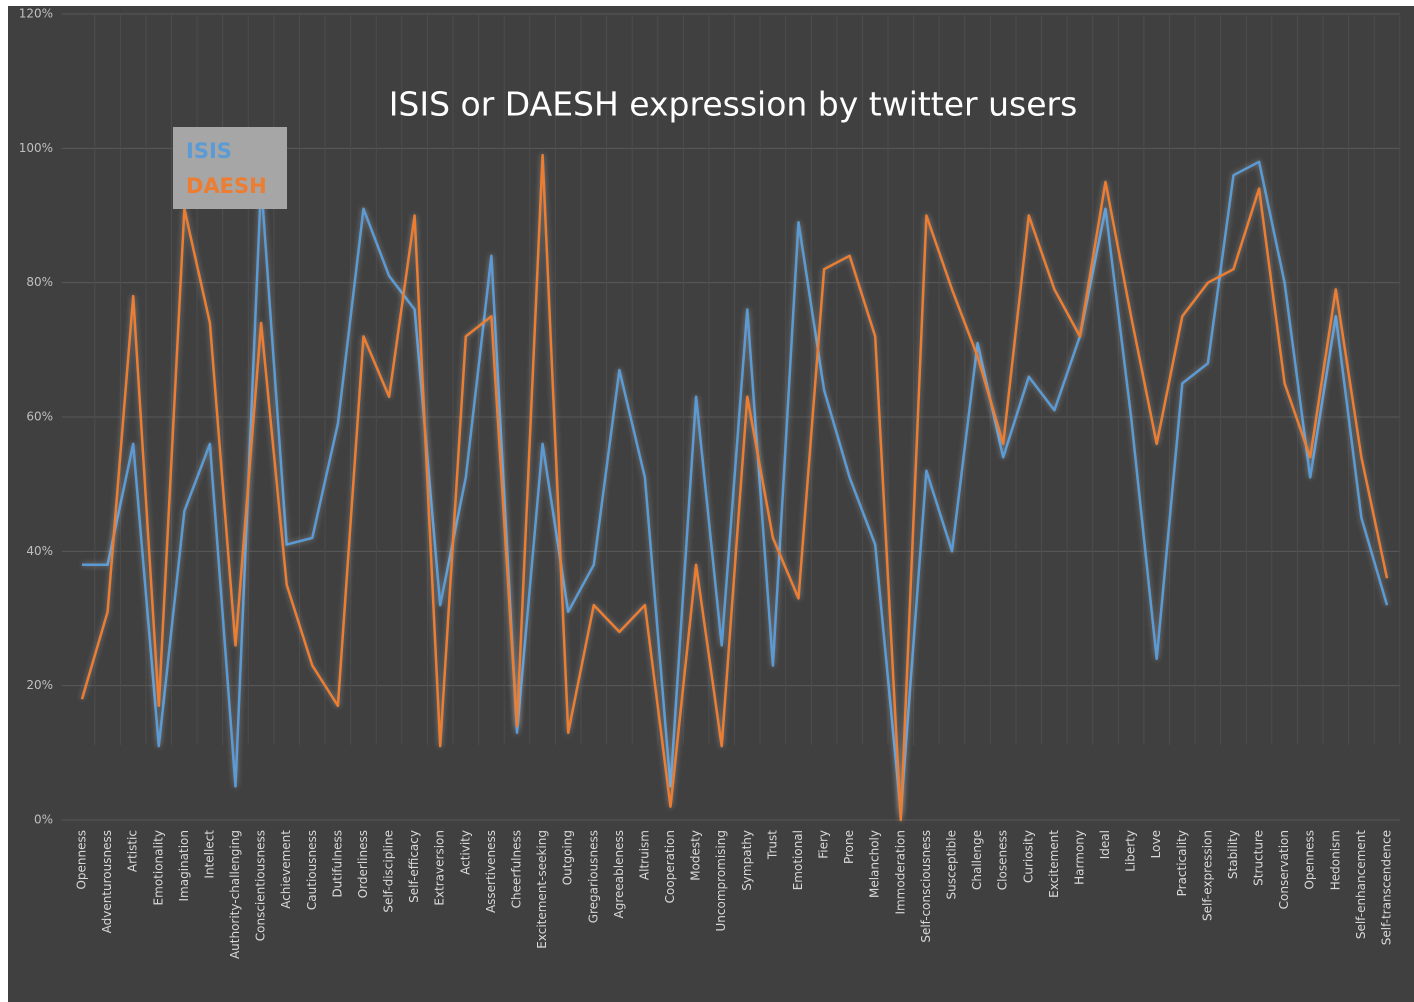 The height and width of the screenshot is (1002, 1414). I want to click on x-tick-label: Adventurousness, so click(107, 881).